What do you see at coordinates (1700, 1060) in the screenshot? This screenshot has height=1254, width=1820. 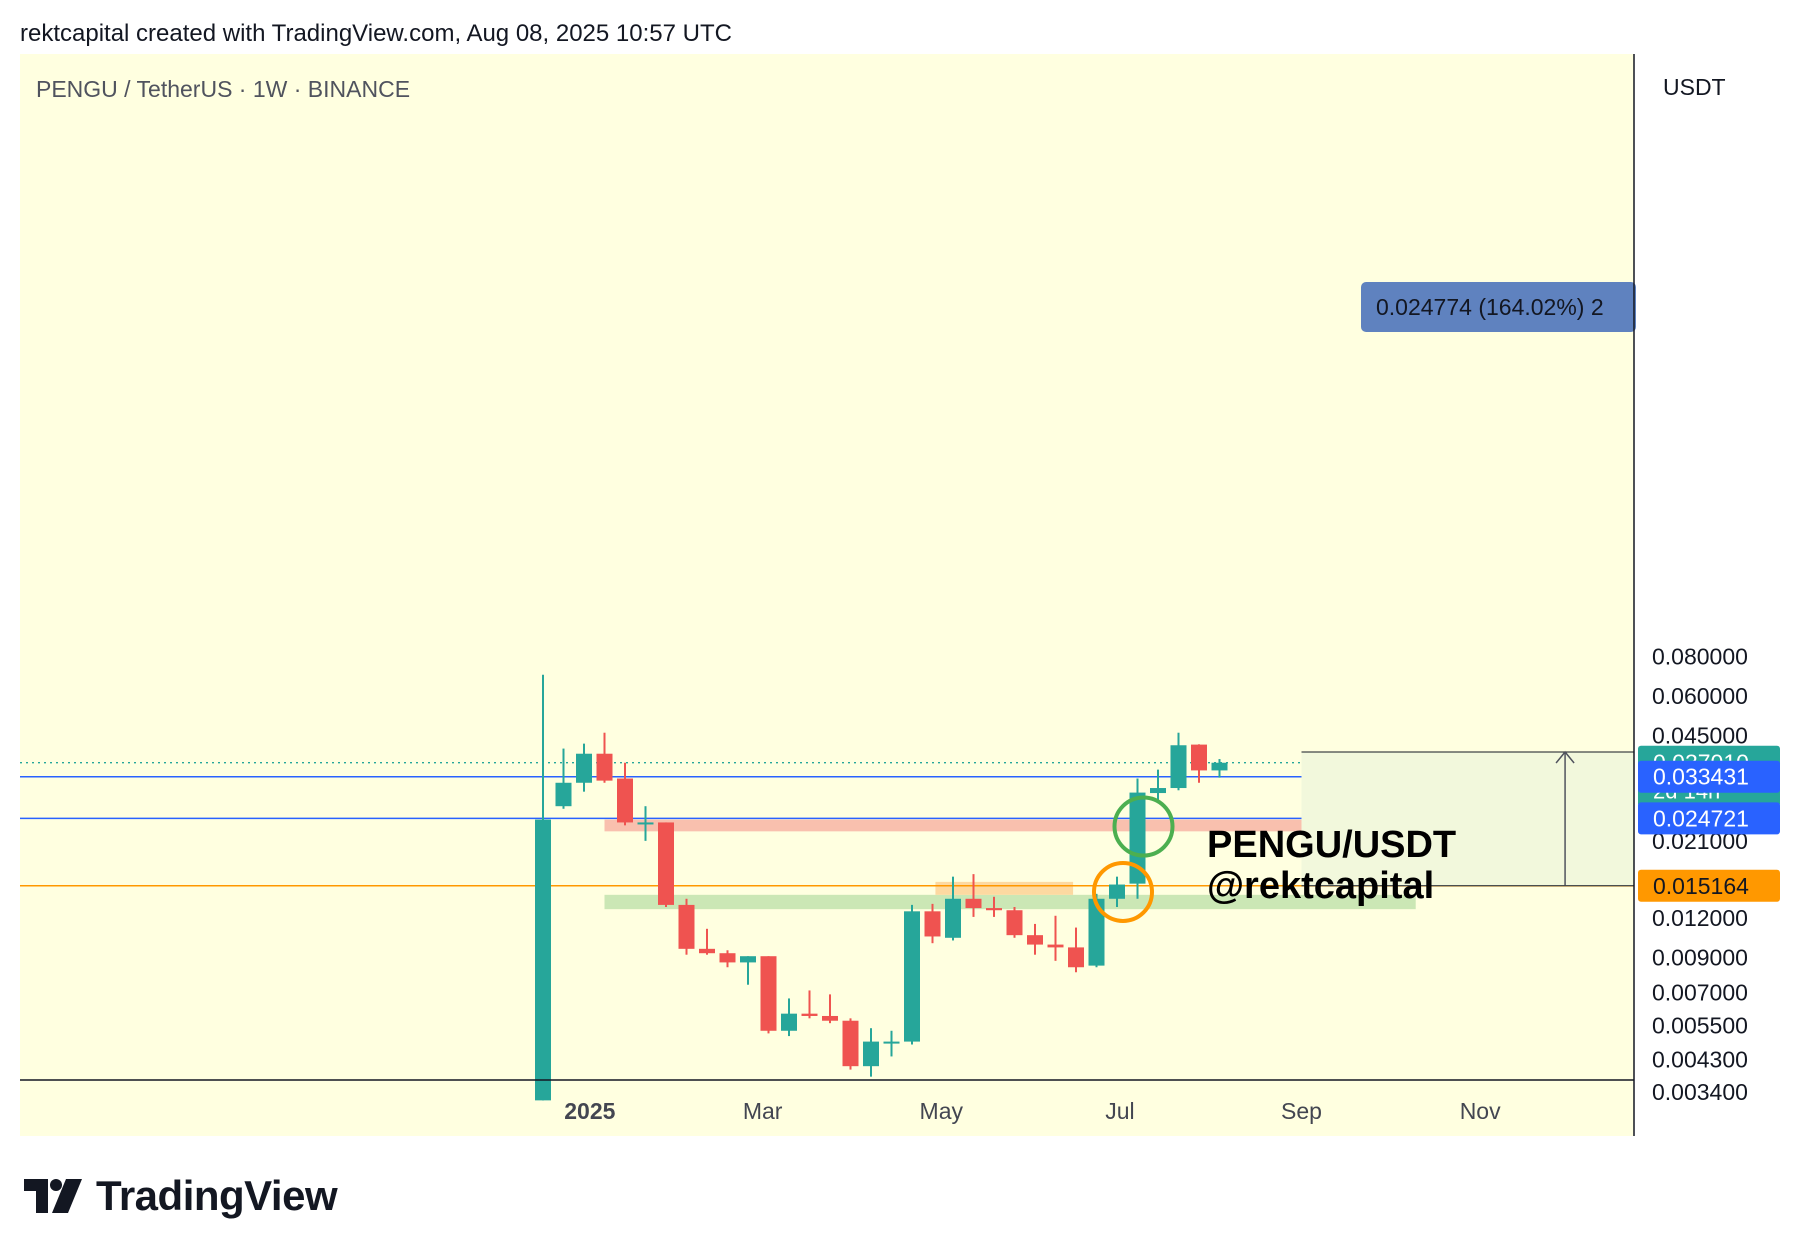 I see `price-tick-label: 0.004300` at bounding box center [1700, 1060].